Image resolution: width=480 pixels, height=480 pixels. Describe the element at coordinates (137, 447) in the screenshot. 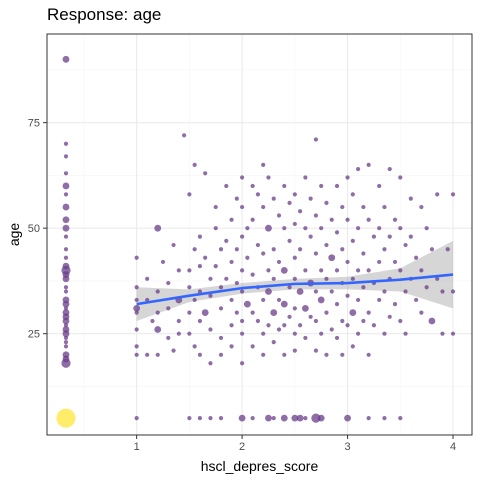

I see `x-tick-label: 1` at that location.